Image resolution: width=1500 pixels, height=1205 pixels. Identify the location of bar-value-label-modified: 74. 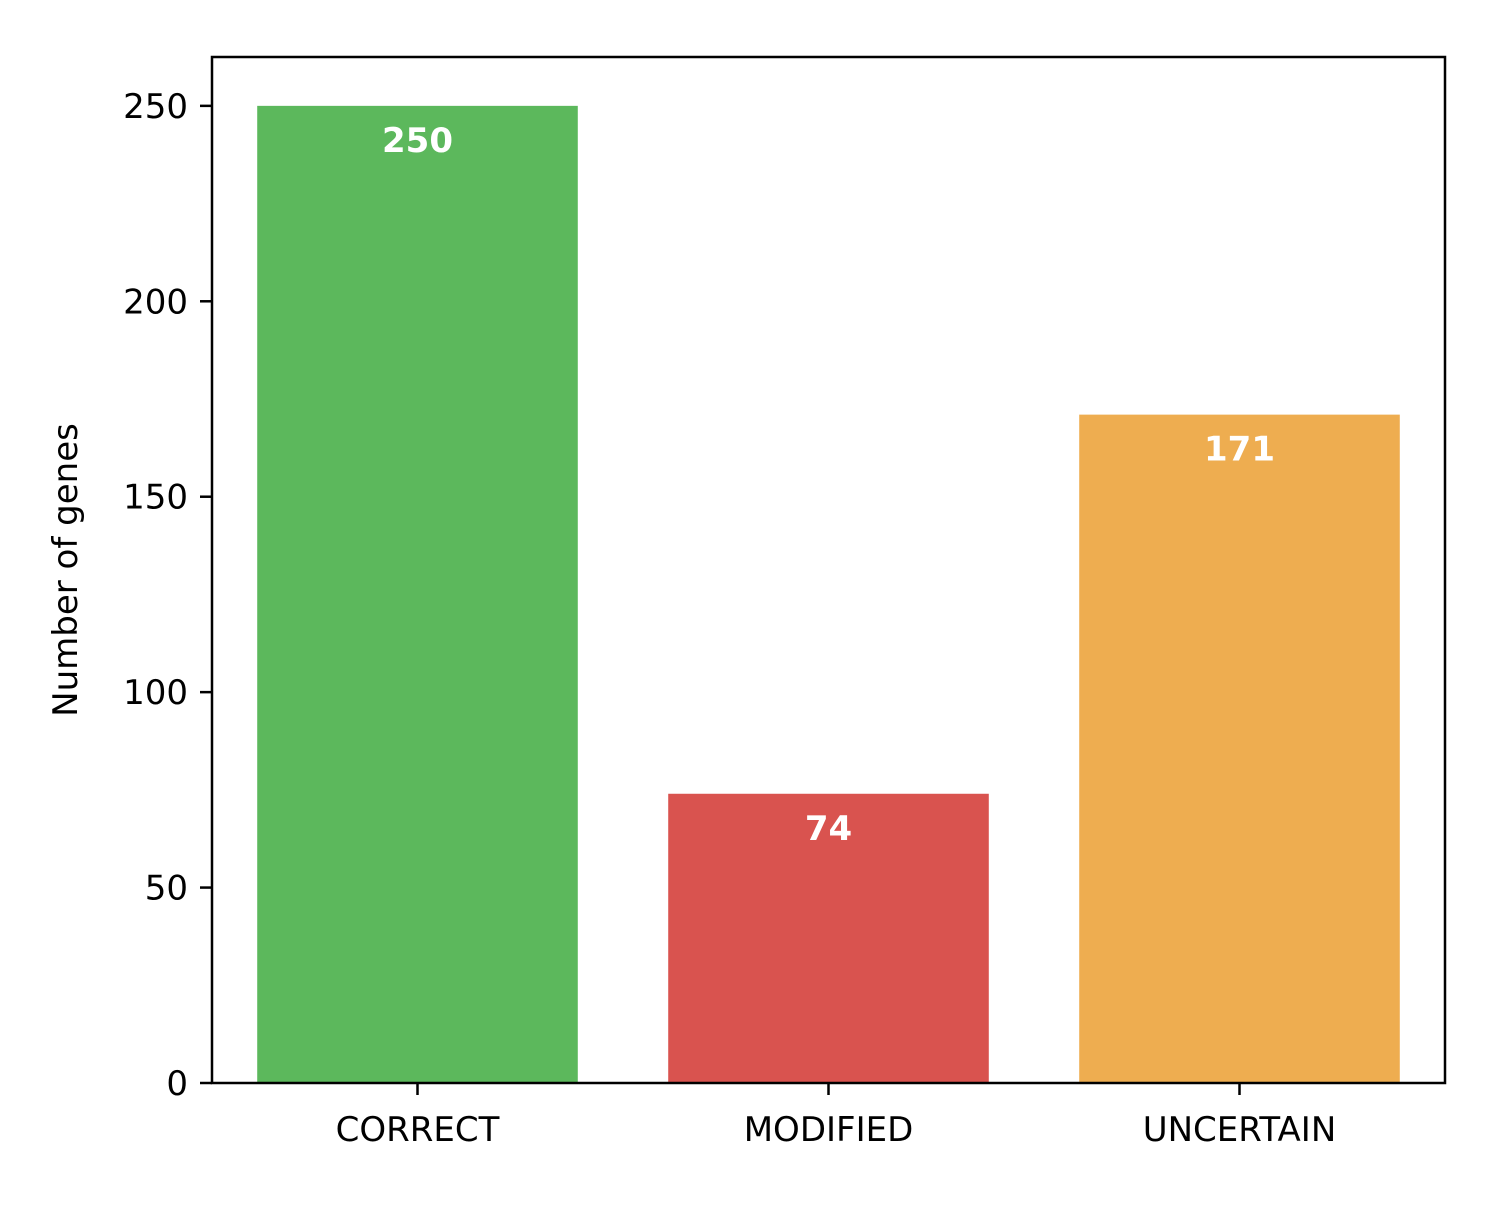
(828, 829).